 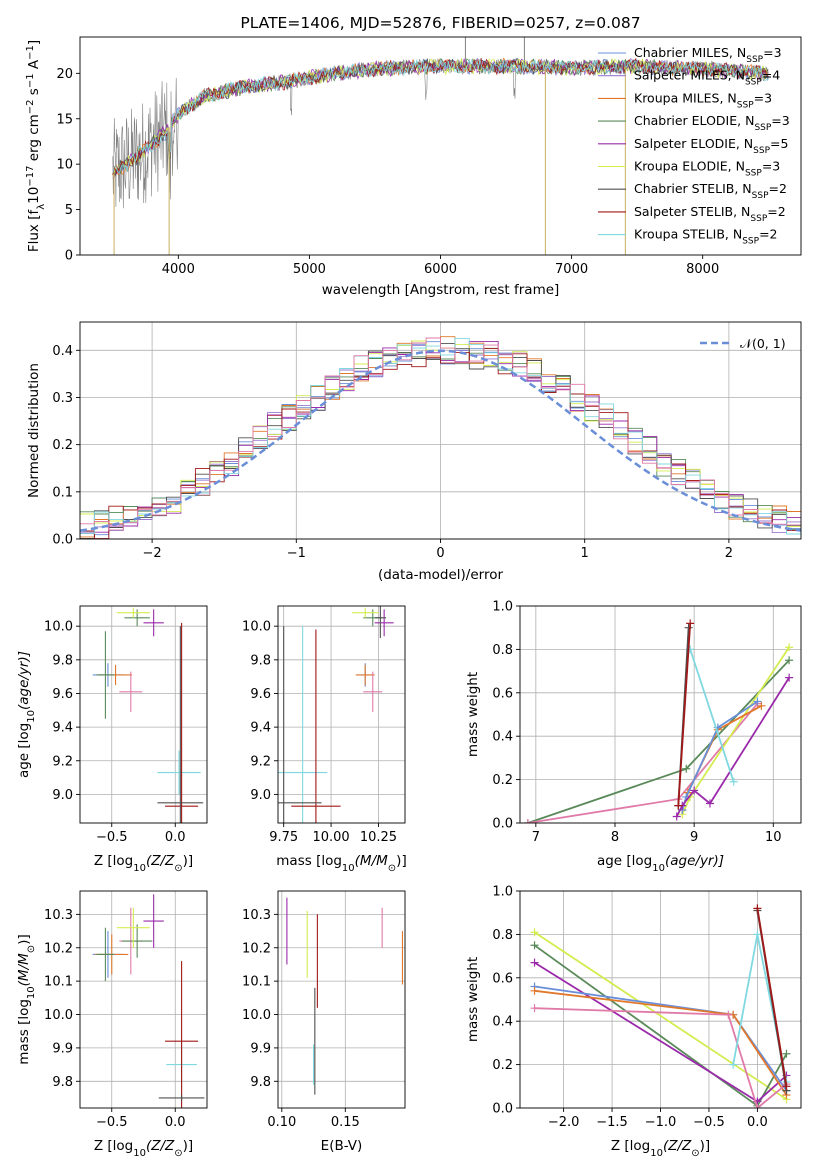 What do you see at coordinates (64, 74) in the screenshot?
I see `spectrum-ytick-label: 20` at bounding box center [64, 74].